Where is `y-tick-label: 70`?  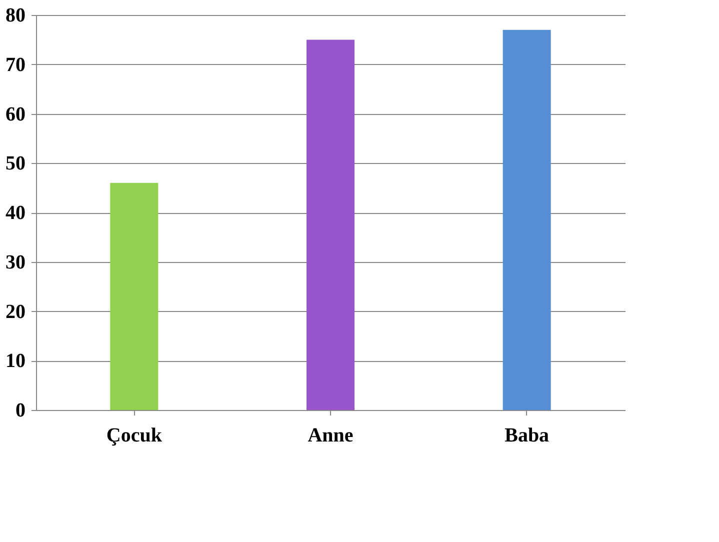 y-tick-label: 70 is located at coordinates (16, 65).